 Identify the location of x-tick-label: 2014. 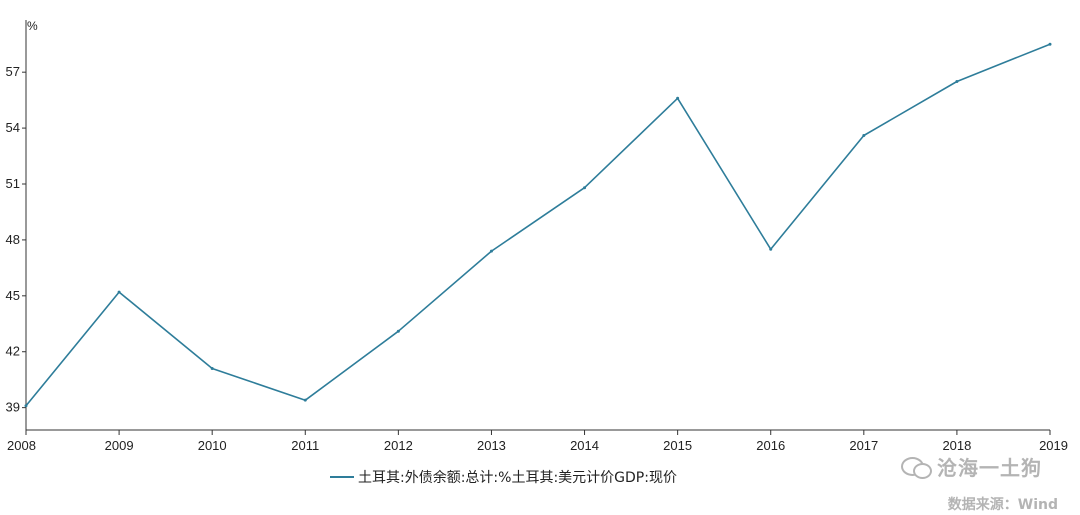
(584, 445).